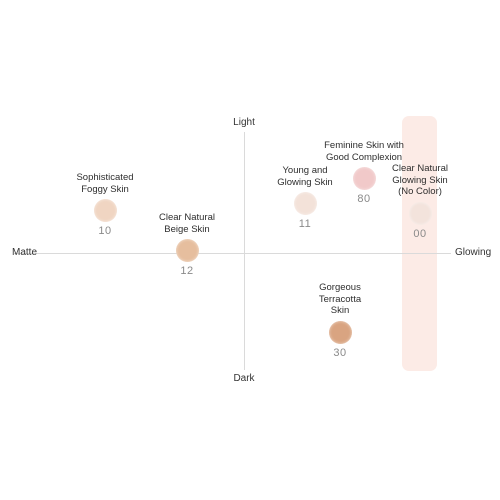 Image resolution: width=500 pixels, height=500 pixels. Describe the element at coordinates (232, 253) in the screenshot. I see `horizontal-axis` at that location.